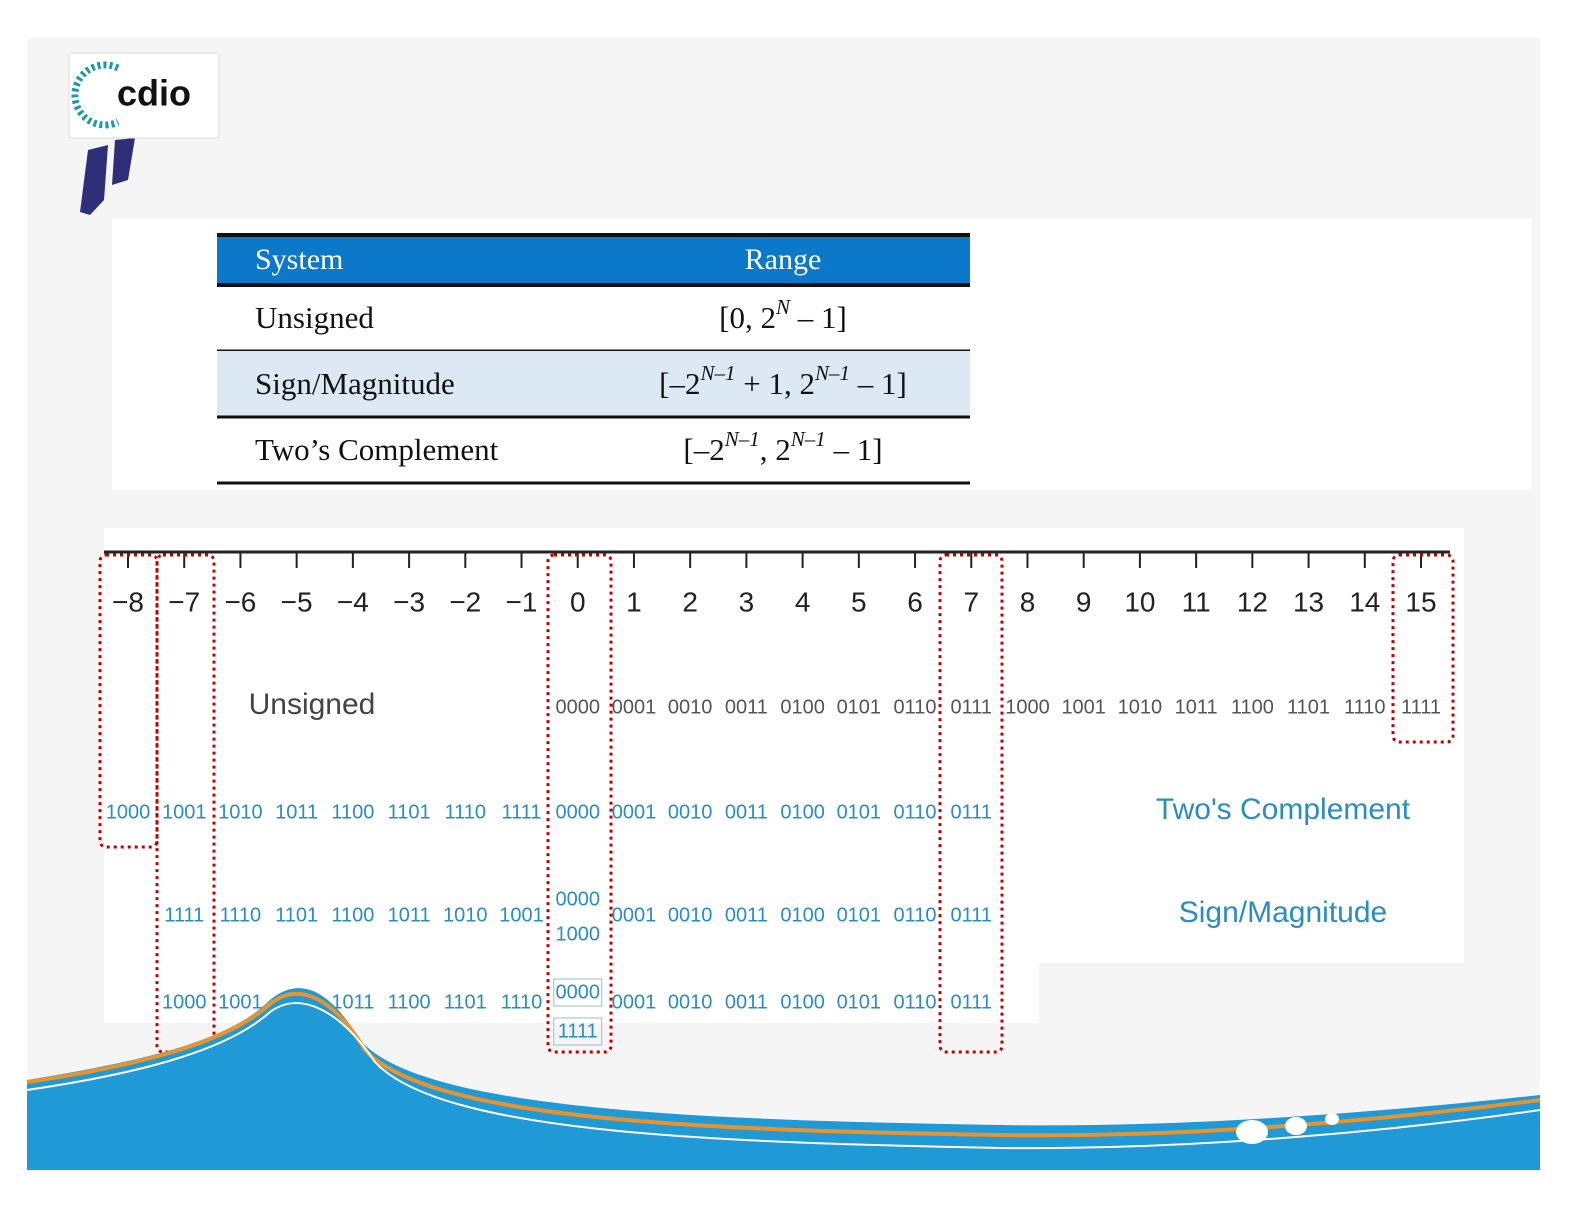 This screenshot has height=1225, width=1585. What do you see at coordinates (634, 601) in the screenshot?
I see `tick-label: 1` at bounding box center [634, 601].